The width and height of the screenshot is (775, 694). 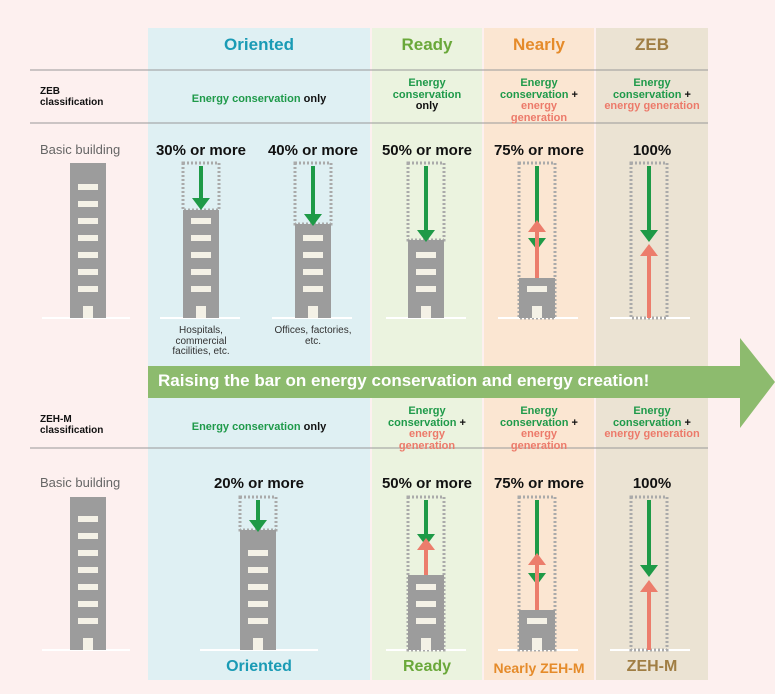 I want to click on footer-label: Oriented, so click(x=259, y=666).